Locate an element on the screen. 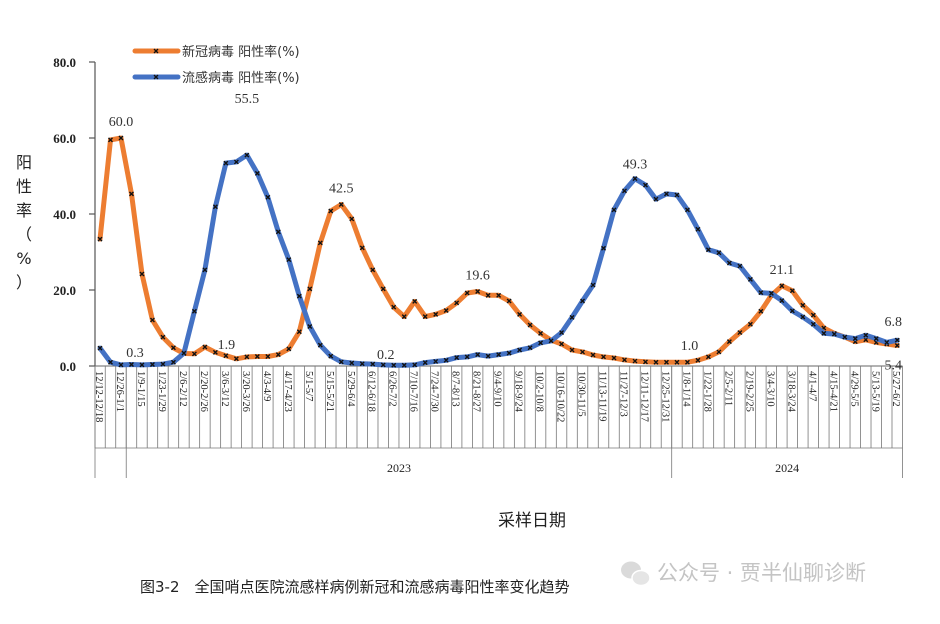 Image resolution: width=940 pixels, height=624 pixels. x-tick-label: 3/4-3/10 is located at coordinates (769, 389).